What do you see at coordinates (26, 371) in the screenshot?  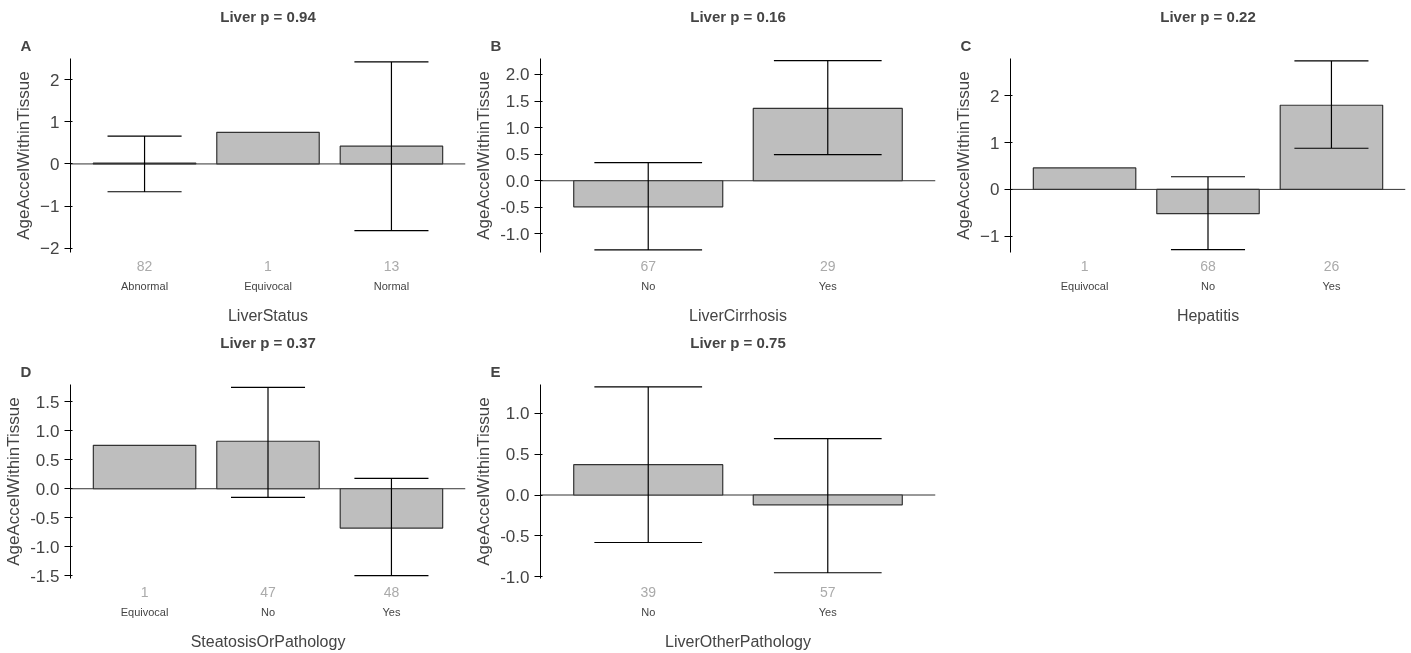 I see `text: D` at bounding box center [26, 371].